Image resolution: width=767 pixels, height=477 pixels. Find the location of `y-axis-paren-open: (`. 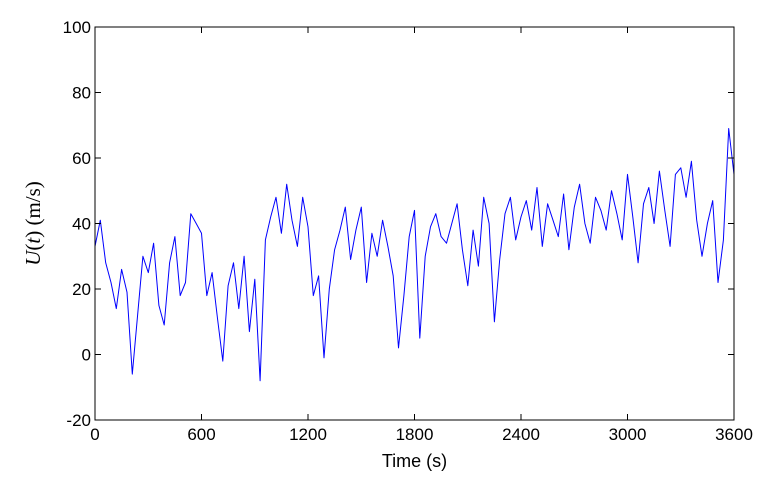

y-axis-paren-open: ( is located at coordinates (33, 247).